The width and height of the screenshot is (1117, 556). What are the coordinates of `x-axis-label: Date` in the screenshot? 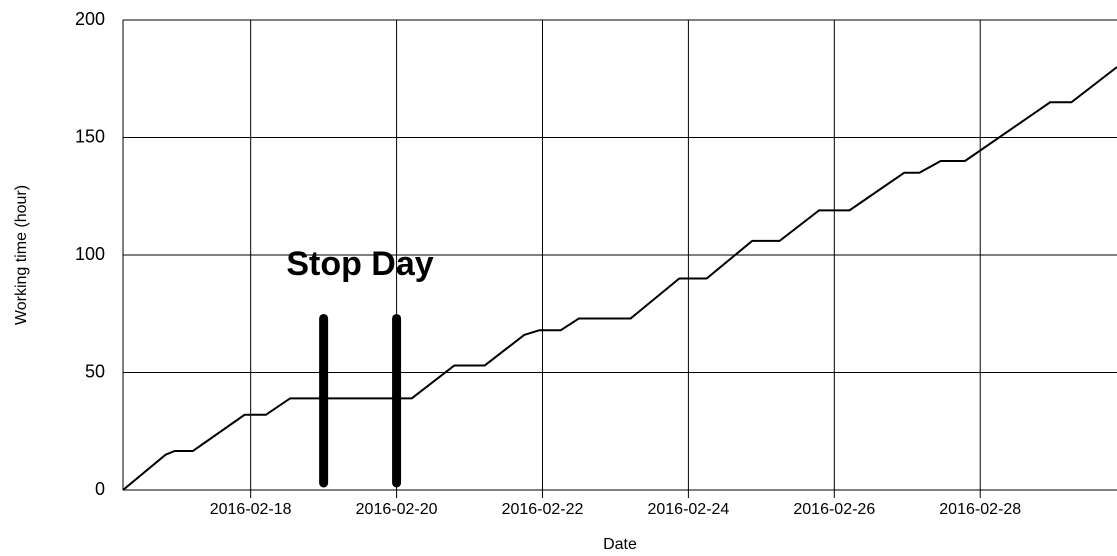 It's located at (620, 544).